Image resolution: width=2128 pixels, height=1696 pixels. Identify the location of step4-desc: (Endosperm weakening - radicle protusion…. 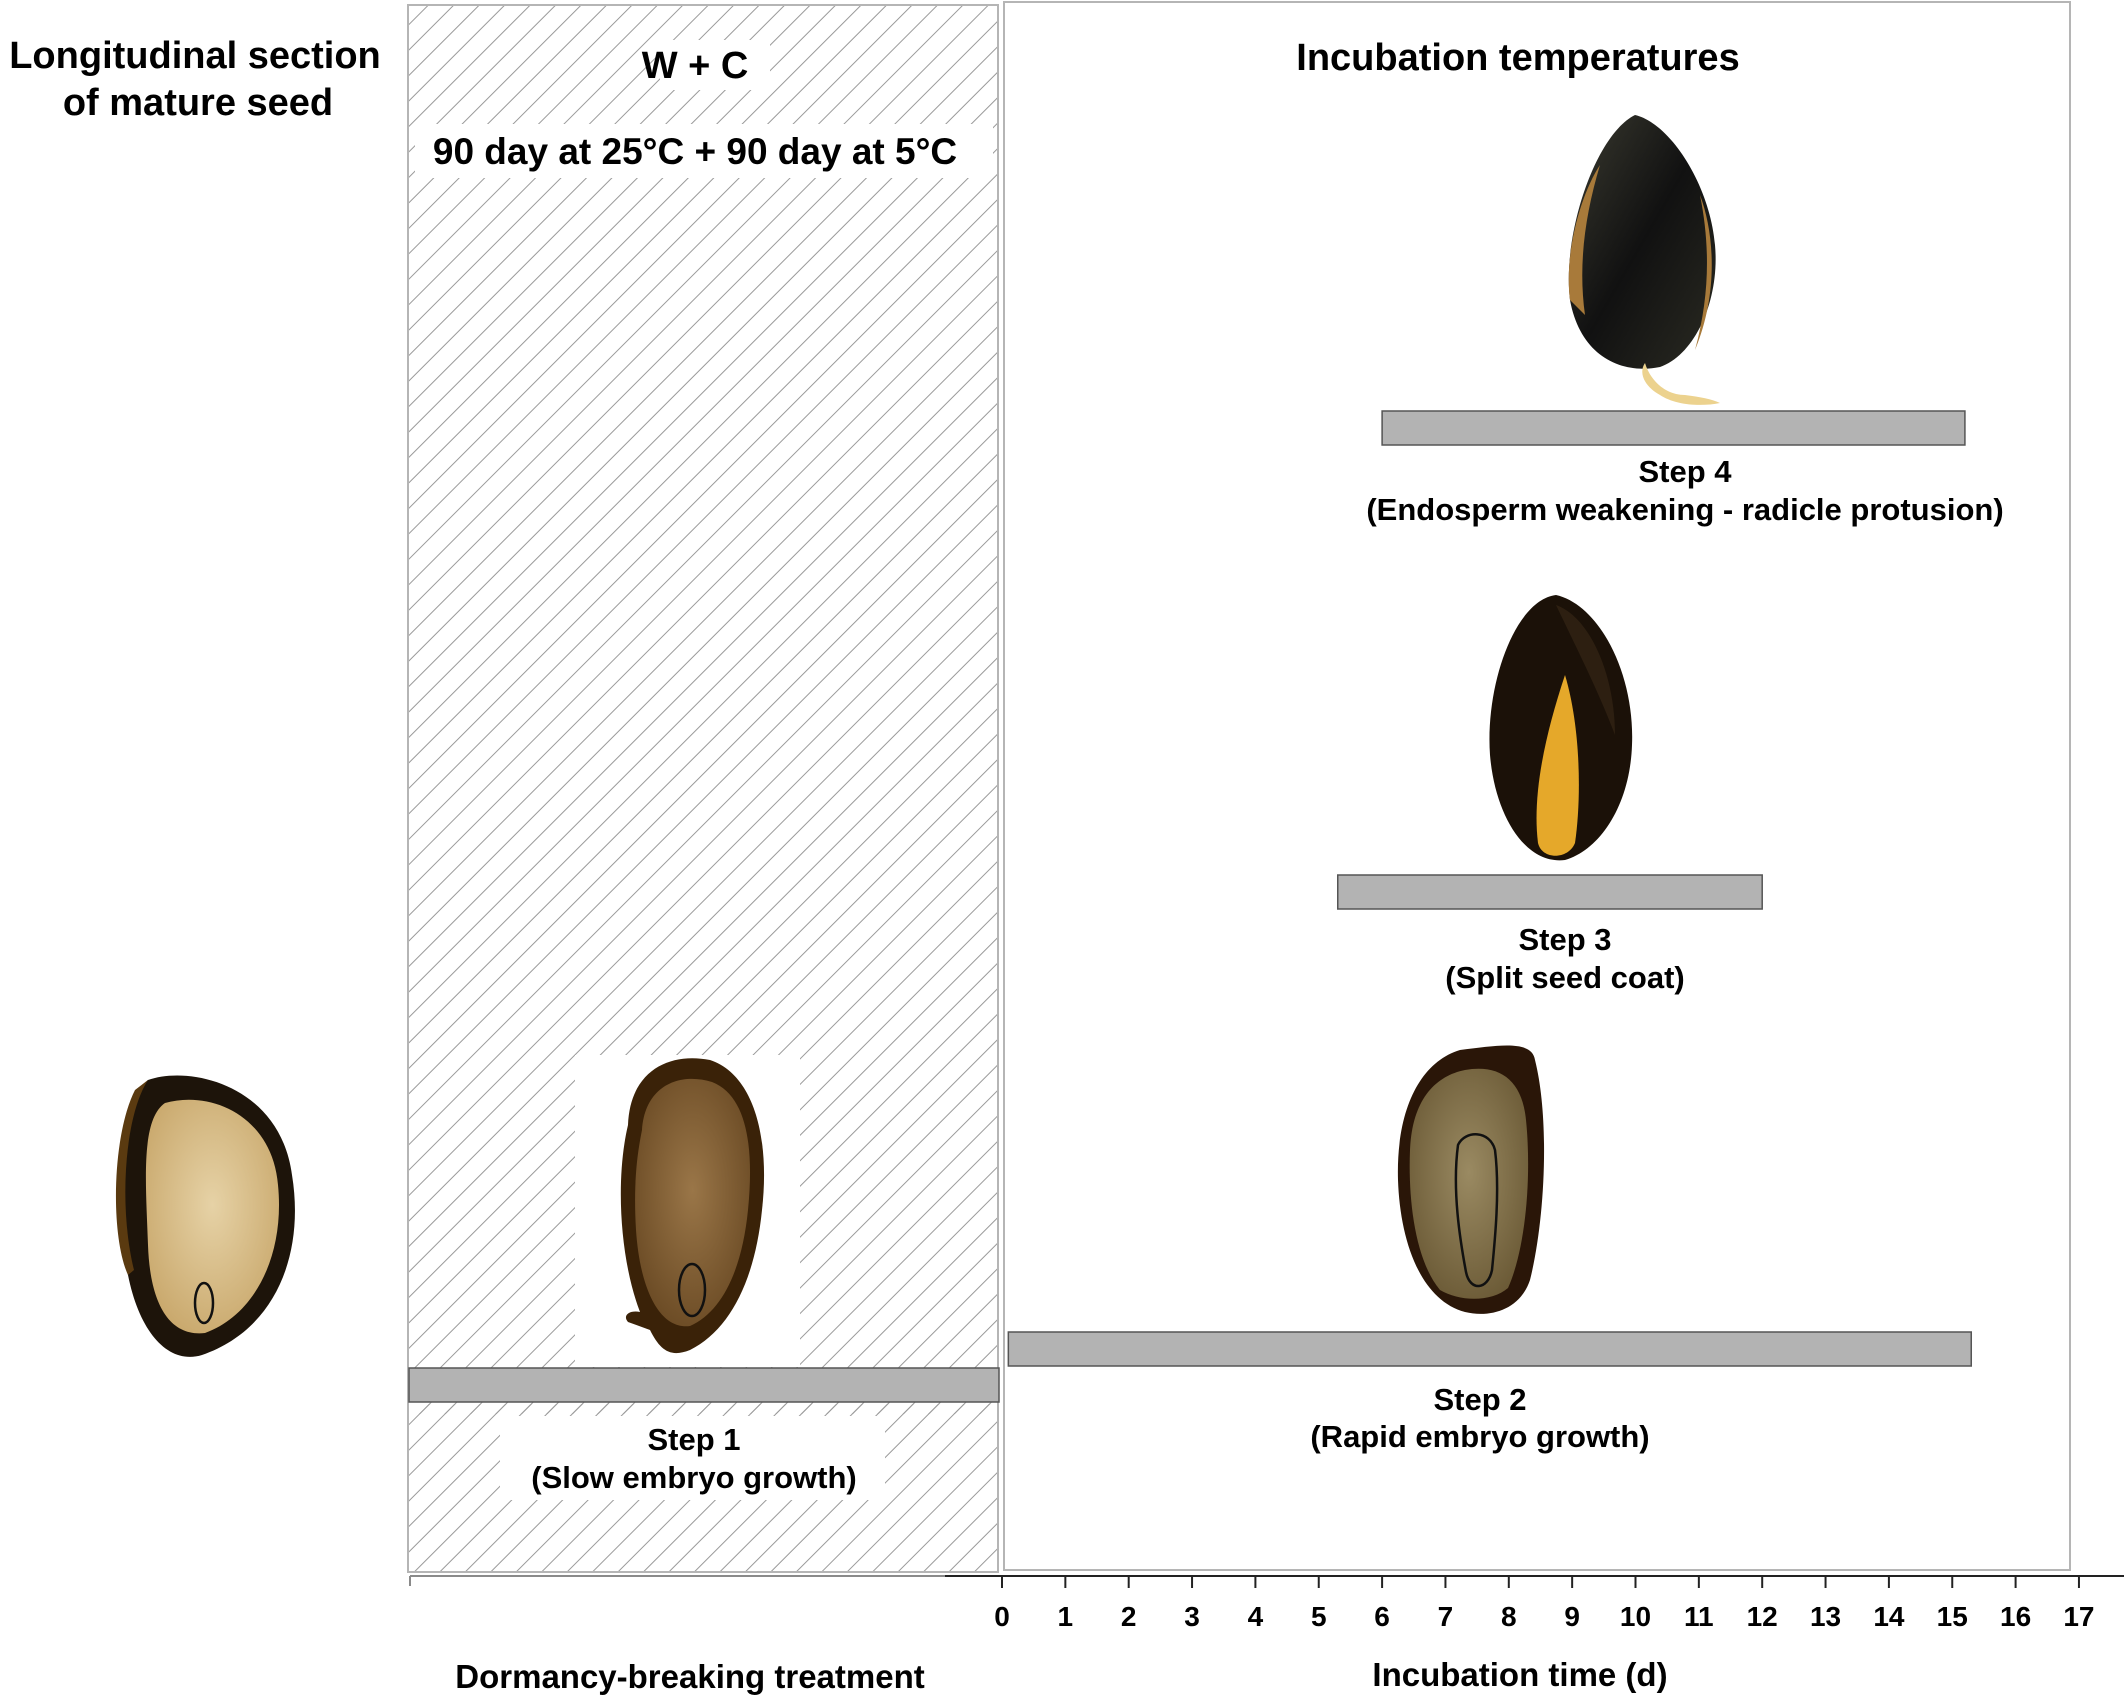
(1684, 509).